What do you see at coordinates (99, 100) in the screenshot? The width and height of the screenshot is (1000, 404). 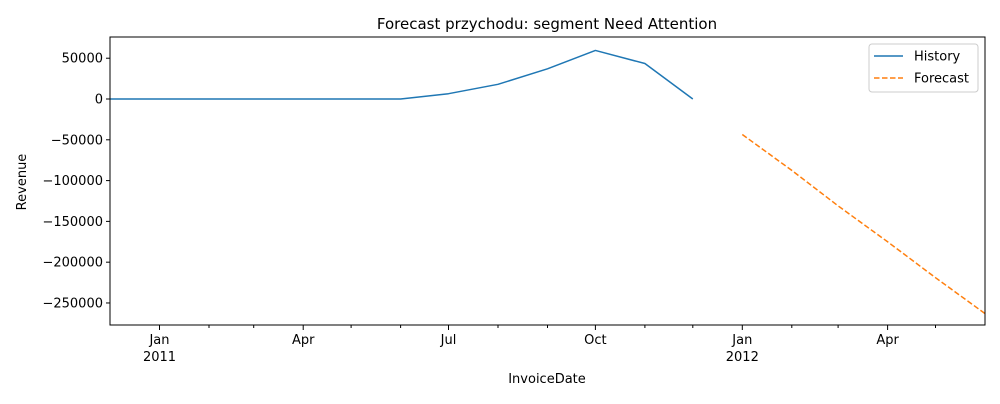 I see `y-tick-label: 0` at bounding box center [99, 100].